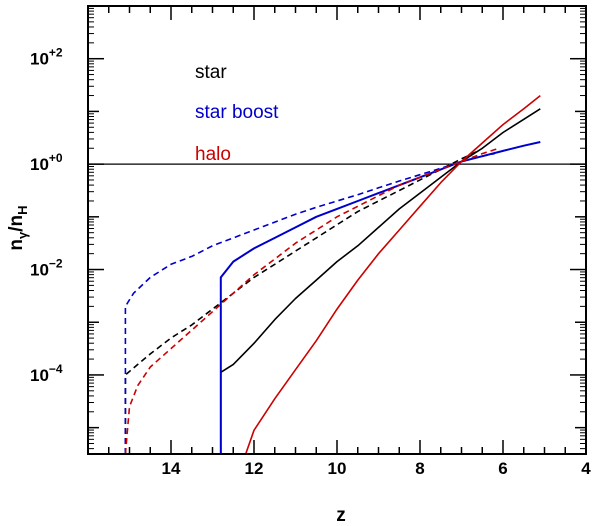 The width and height of the screenshot is (600, 526). Describe the element at coordinates (46, 268) in the screenshot. I see `y-tick-label: 10⁻²` at that location.